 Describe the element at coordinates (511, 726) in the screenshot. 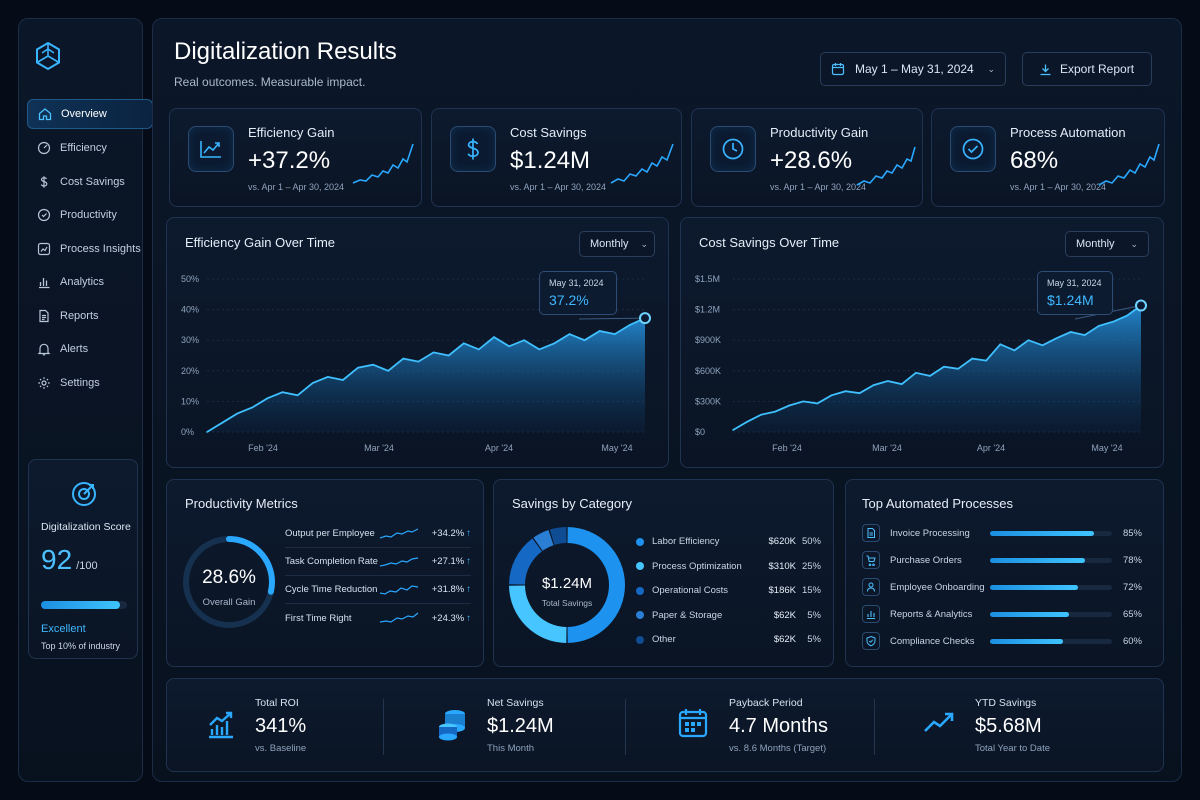

I see `summary-net-savings: Net Savings $1.24M This Month` at that location.